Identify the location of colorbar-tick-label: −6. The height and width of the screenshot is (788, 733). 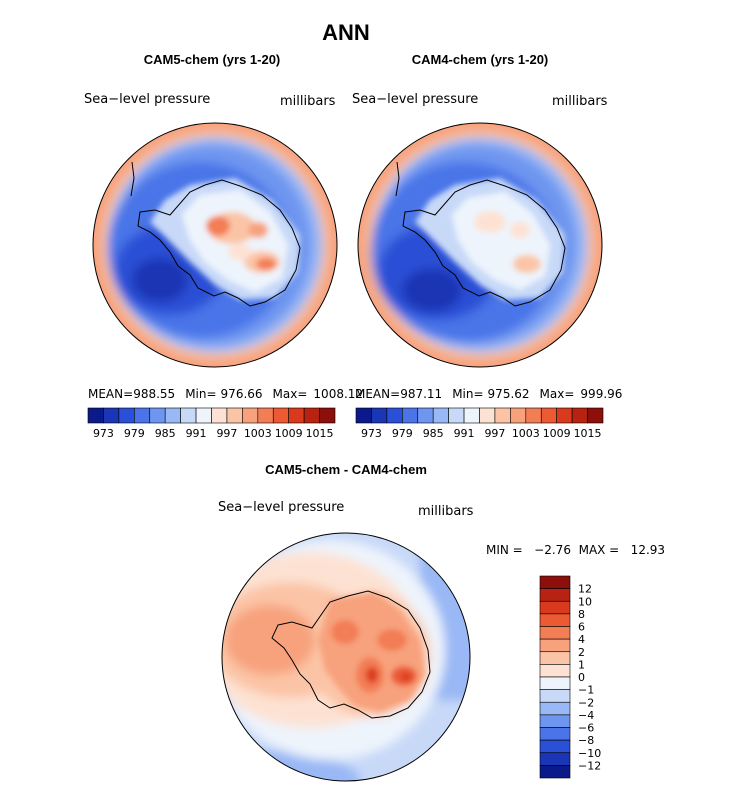
(586, 728).